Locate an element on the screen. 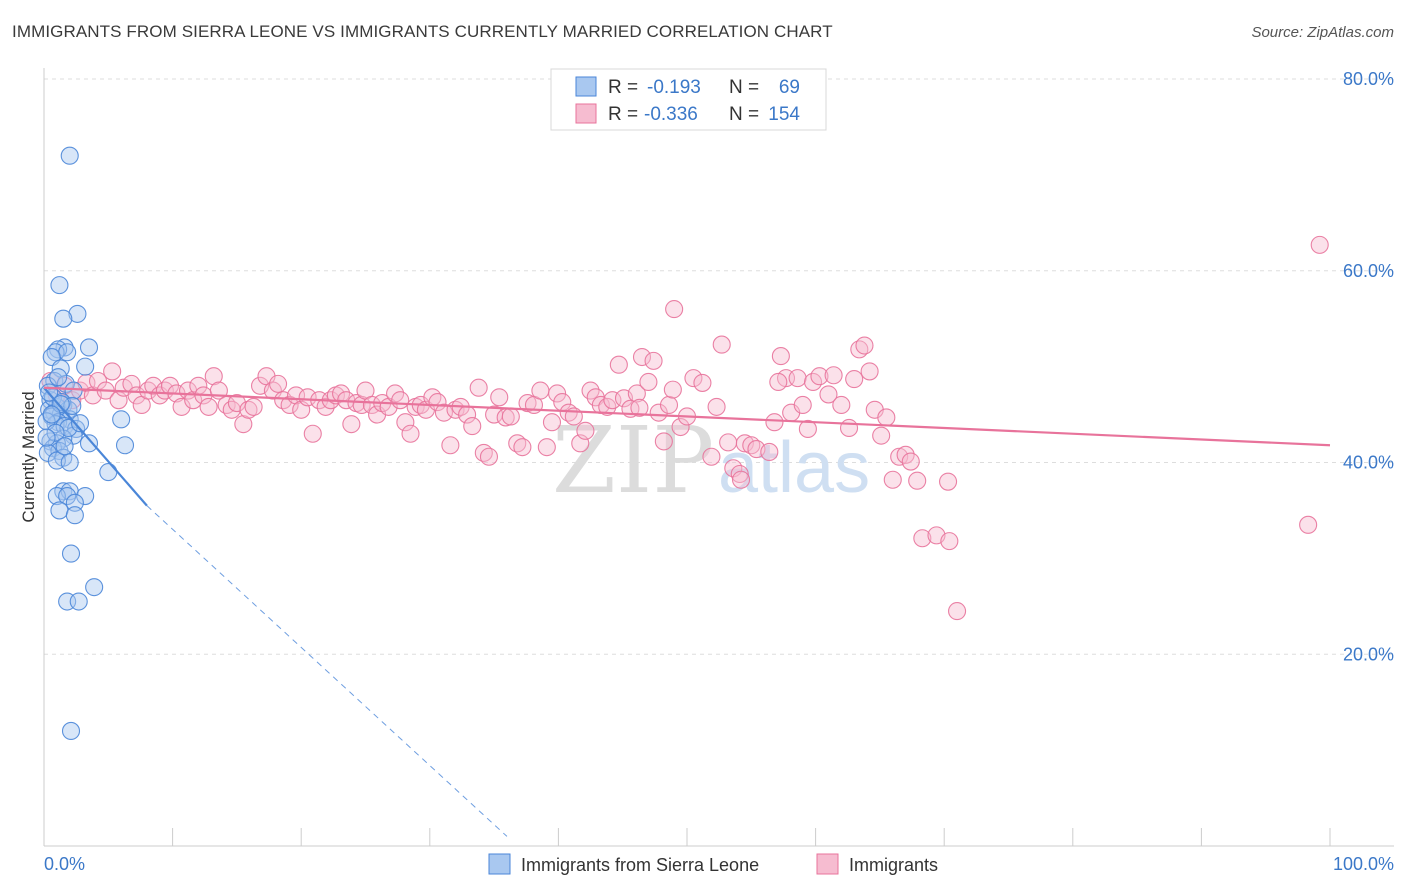 The width and height of the screenshot is (1406, 892). bottom-legend-swatch-blue is located at coordinates (499, 864).